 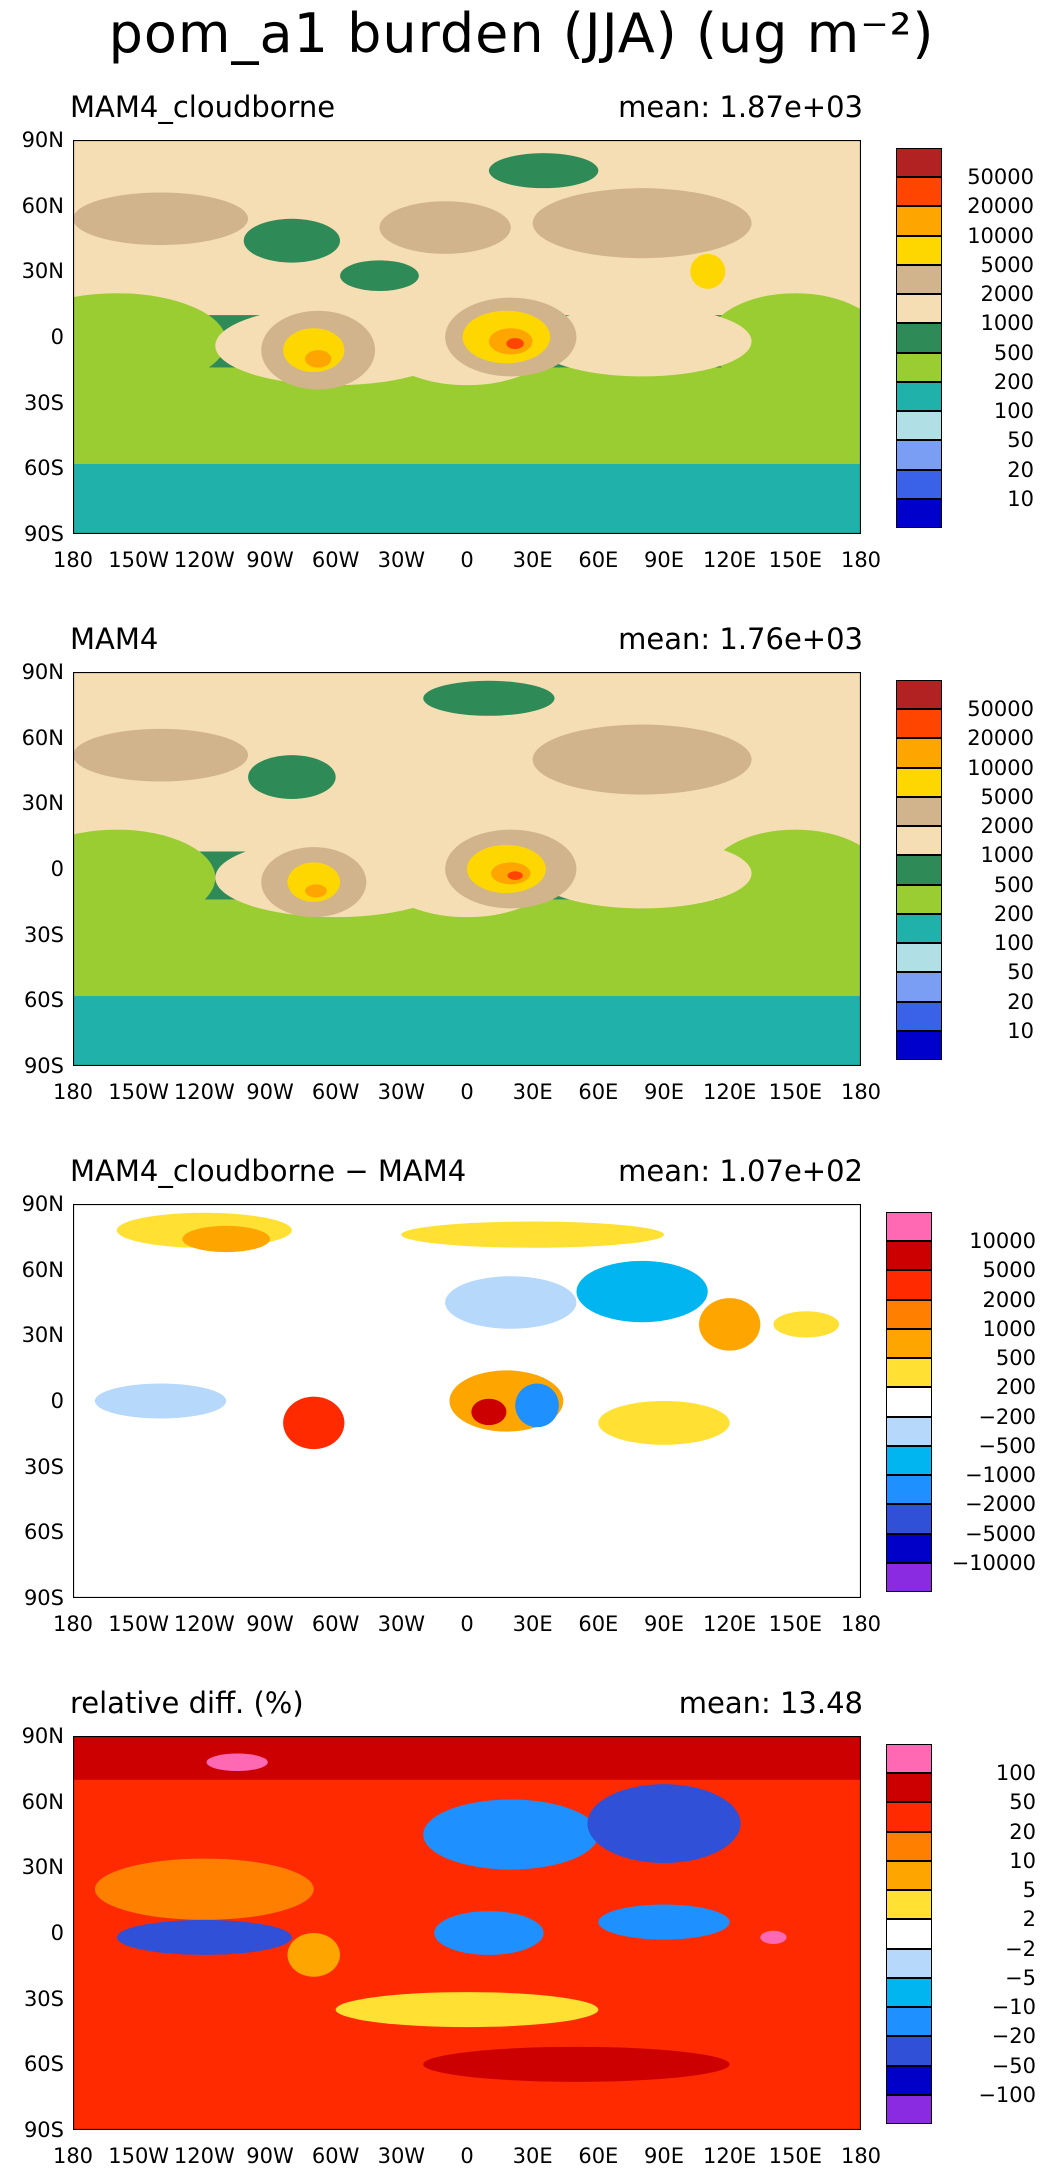 What do you see at coordinates (1007, 1445) in the screenshot?
I see `colorbar-label: −500` at bounding box center [1007, 1445].